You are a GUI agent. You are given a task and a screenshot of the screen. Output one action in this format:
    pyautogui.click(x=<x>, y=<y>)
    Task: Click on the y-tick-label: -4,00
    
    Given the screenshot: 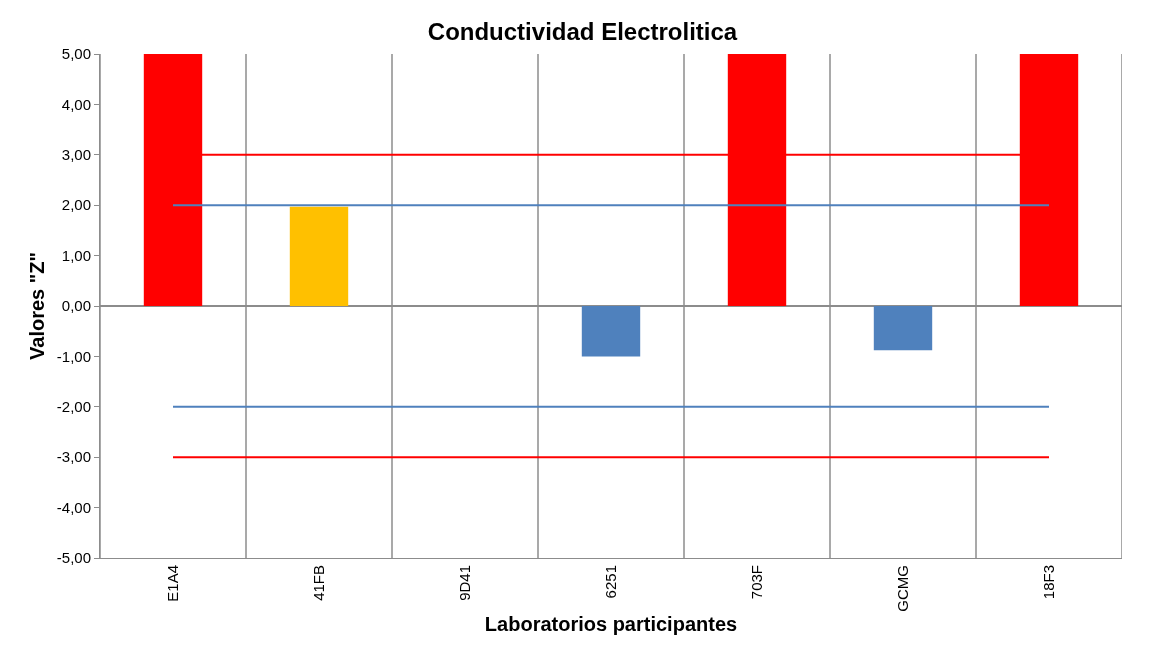 What is the action you would take?
    pyautogui.click(x=73, y=507)
    